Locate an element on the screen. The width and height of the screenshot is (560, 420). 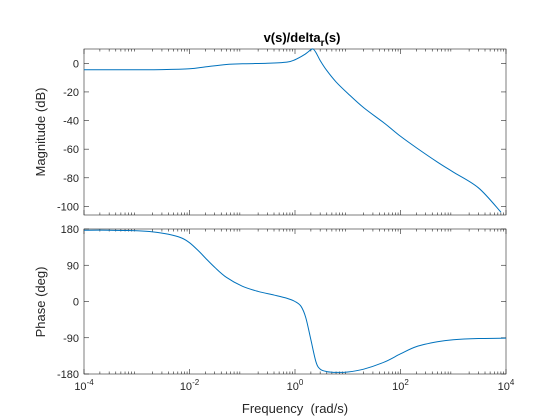
title-subscript: r is located at coordinates (323, 43).